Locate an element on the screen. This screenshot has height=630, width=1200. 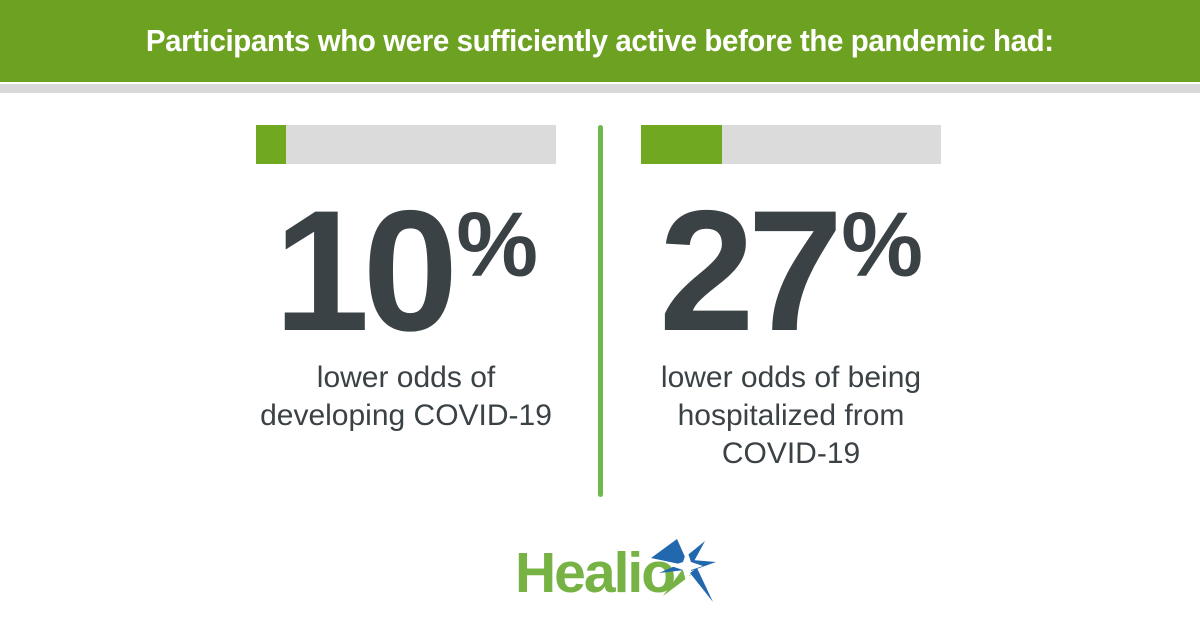
healio-logo-text: Healio is located at coordinates (595, 573).